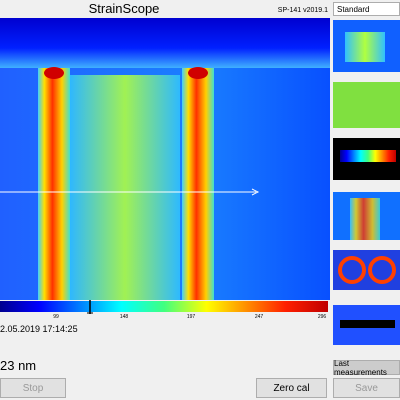  Describe the element at coordinates (322, 317) in the screenshot. I see `scale-label: 296` at that location.